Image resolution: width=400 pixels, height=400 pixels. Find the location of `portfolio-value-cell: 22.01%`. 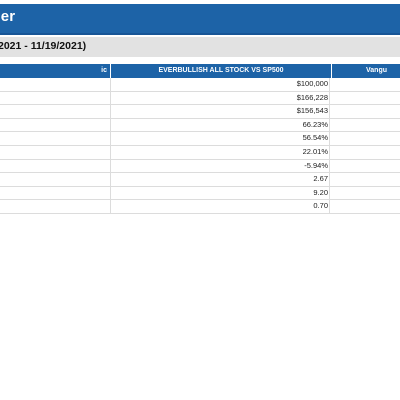

portfolio-value-cell: 22.01% is located at coordinates (220, 152).